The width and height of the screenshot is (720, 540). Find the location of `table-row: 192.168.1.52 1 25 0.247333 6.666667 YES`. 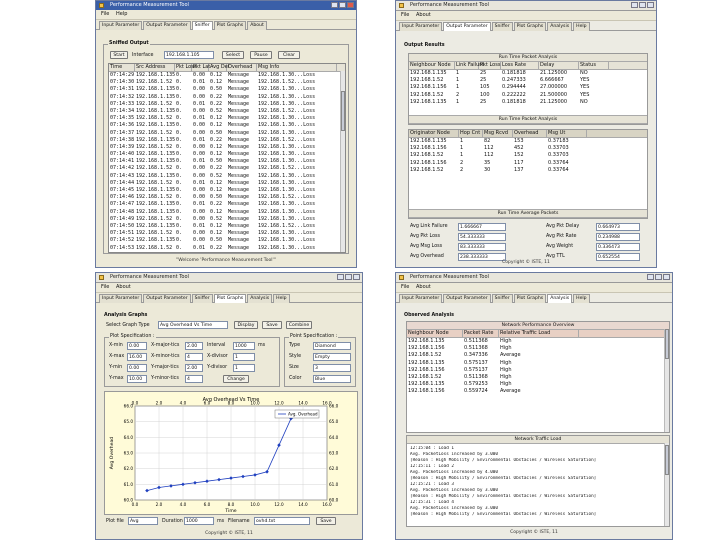

table-row: 192.168.1.52 1 25 0.247333 6.666667 YES is located at coordinates (528, 80).